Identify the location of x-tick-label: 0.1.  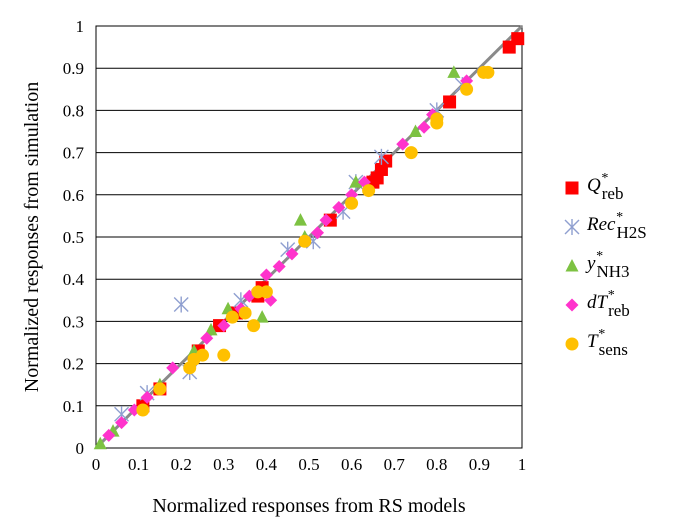
(138, 464).